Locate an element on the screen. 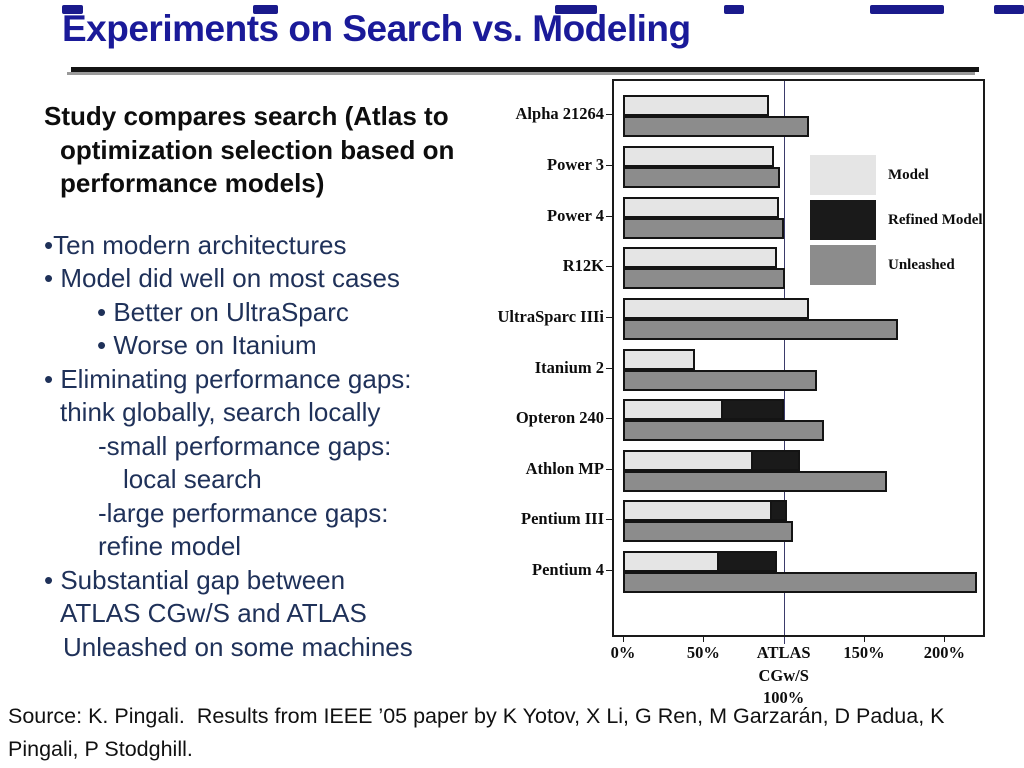  category-label: Itanium 2 is located at coordinates (569, 367).